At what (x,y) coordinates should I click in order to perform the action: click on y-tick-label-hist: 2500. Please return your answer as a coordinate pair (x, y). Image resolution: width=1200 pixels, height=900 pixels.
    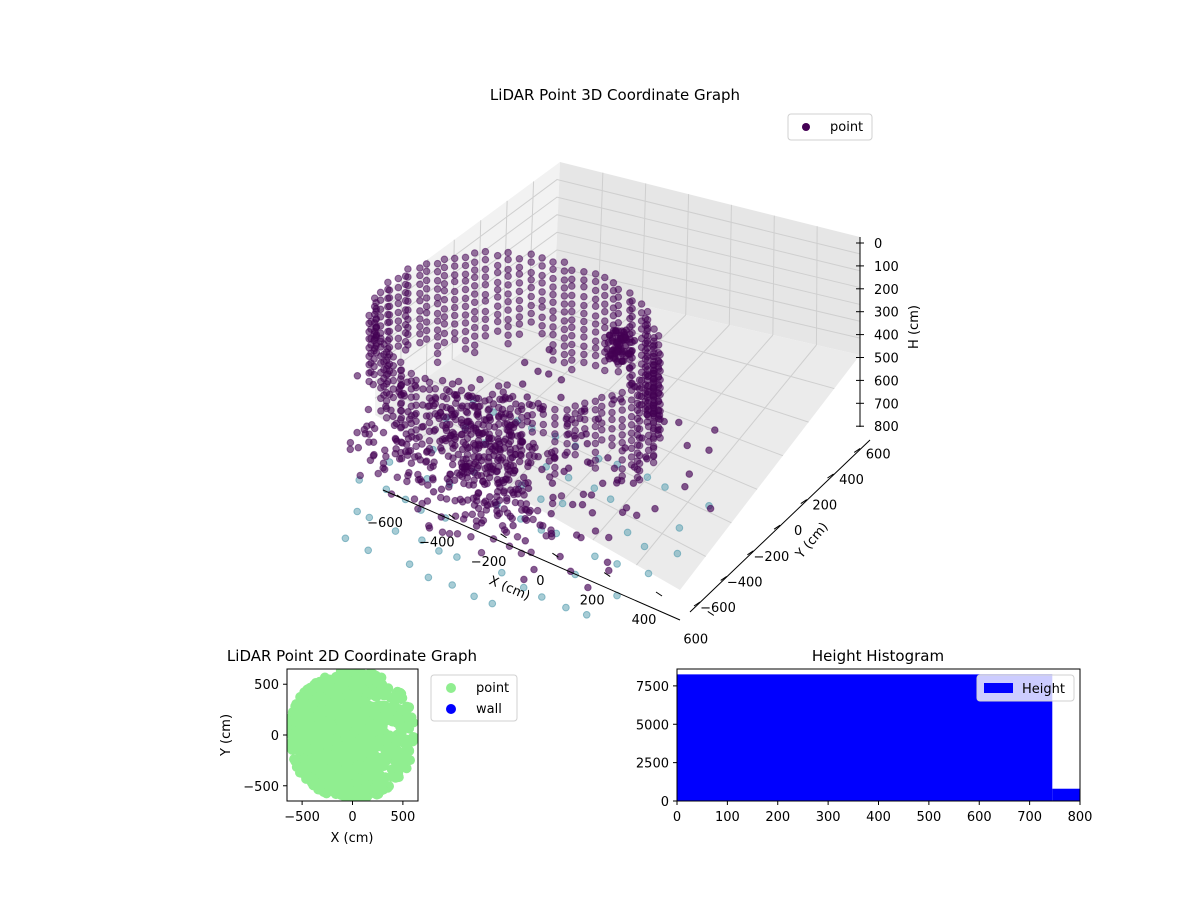
    Looking at the image, I should click on (652, 764).